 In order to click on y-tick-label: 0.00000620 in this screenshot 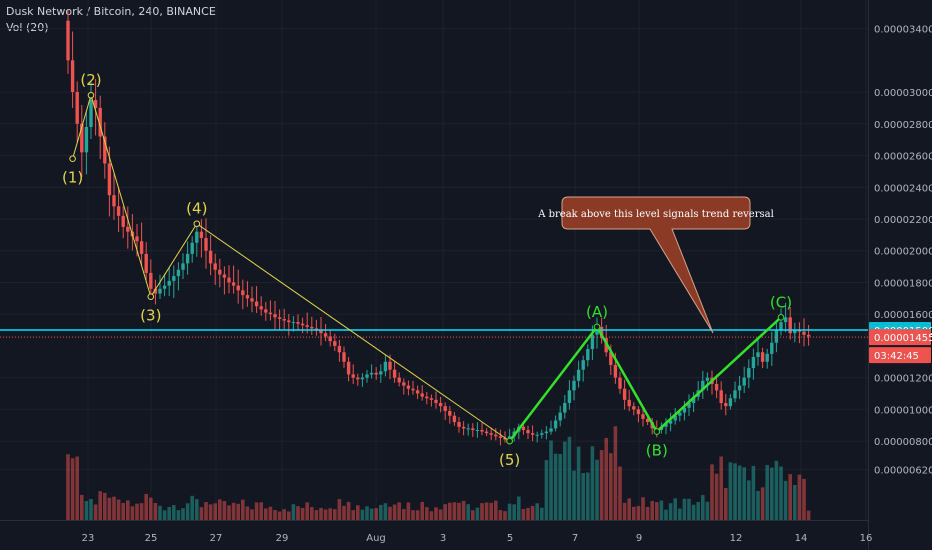, I will do `click(903, 471)`.